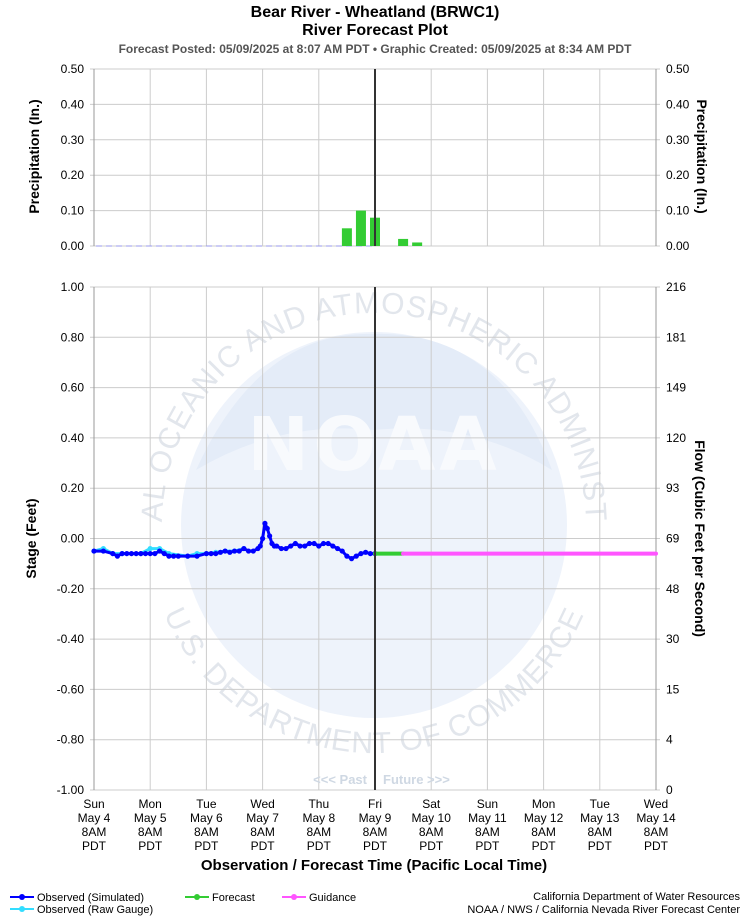 The height and width of the screenshot is (920, 750). What do you see at coordinates (73, 175) in the screenshot?
I see `precip-ytick-left: 0.20` at bounding box center [73, 175].